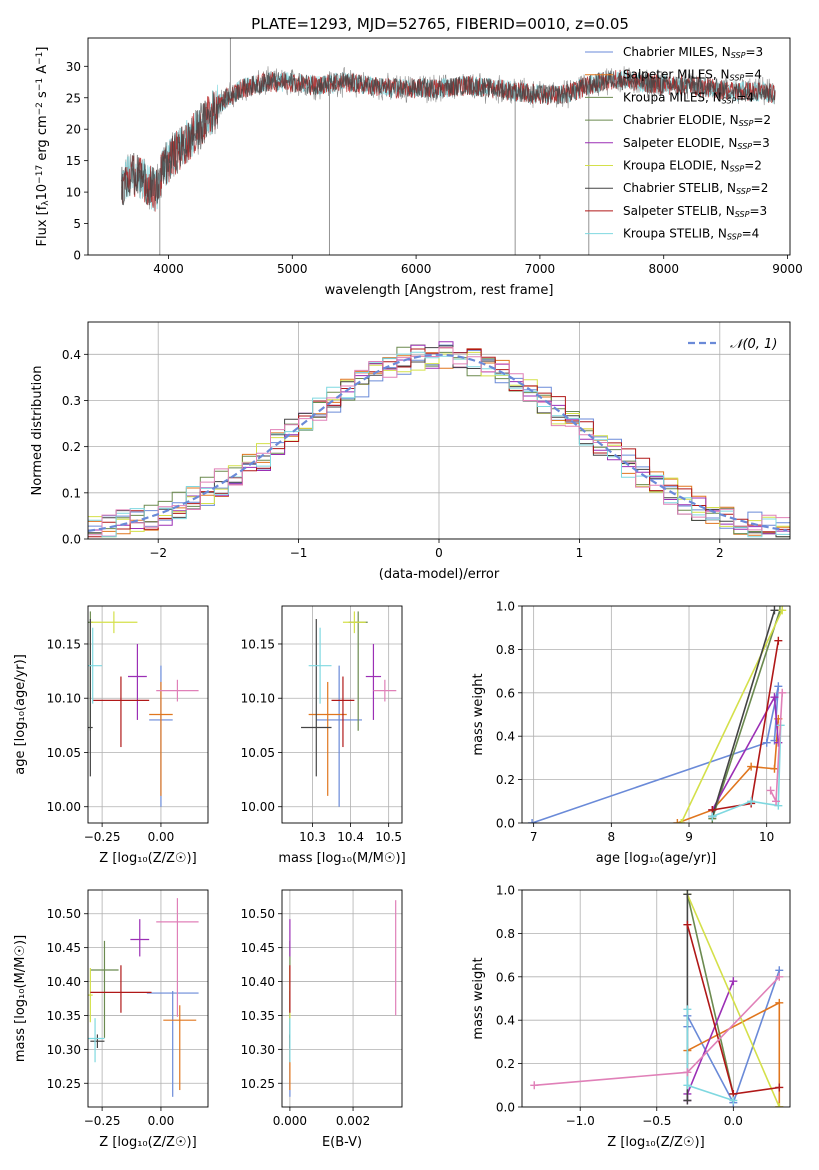 This screenshot has height=1170, width=819. I want to click on legend-value: =3, so click(761, 143).